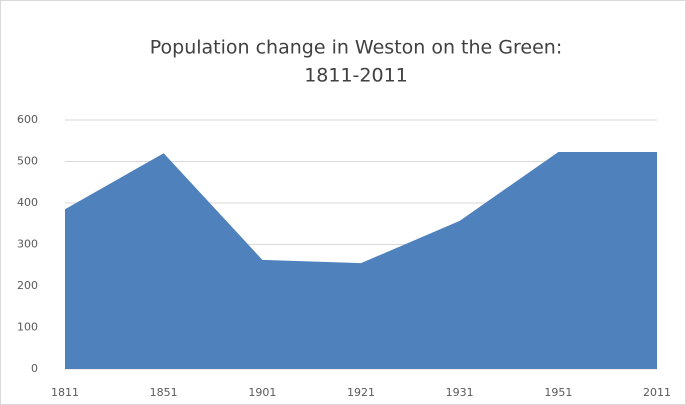  What do you see at coordinates (361, 392) in the screenshot?
I see `x-tick-label: 1921` at bounding box center [361, 392].